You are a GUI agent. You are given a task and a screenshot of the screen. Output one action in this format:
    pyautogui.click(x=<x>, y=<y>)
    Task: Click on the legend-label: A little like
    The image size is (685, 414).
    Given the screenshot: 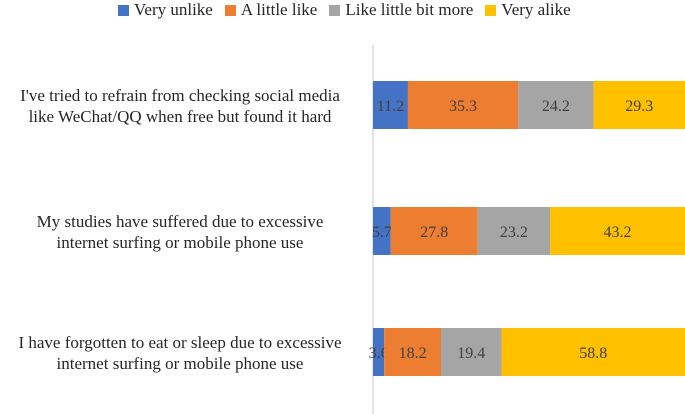 What is the action you would take?
    pyautogui.click(x=279, y=9)
    